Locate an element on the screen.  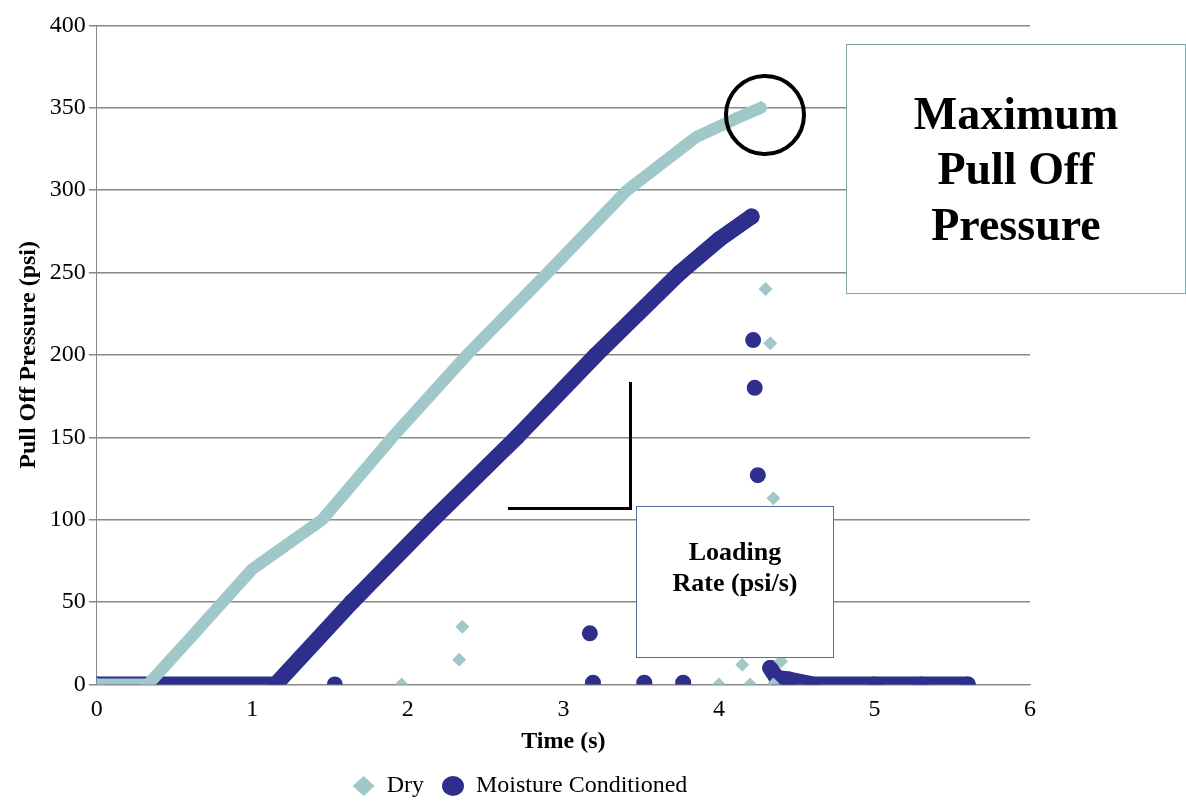
y-tick-label: 50 is located at coordinates (73, 600).